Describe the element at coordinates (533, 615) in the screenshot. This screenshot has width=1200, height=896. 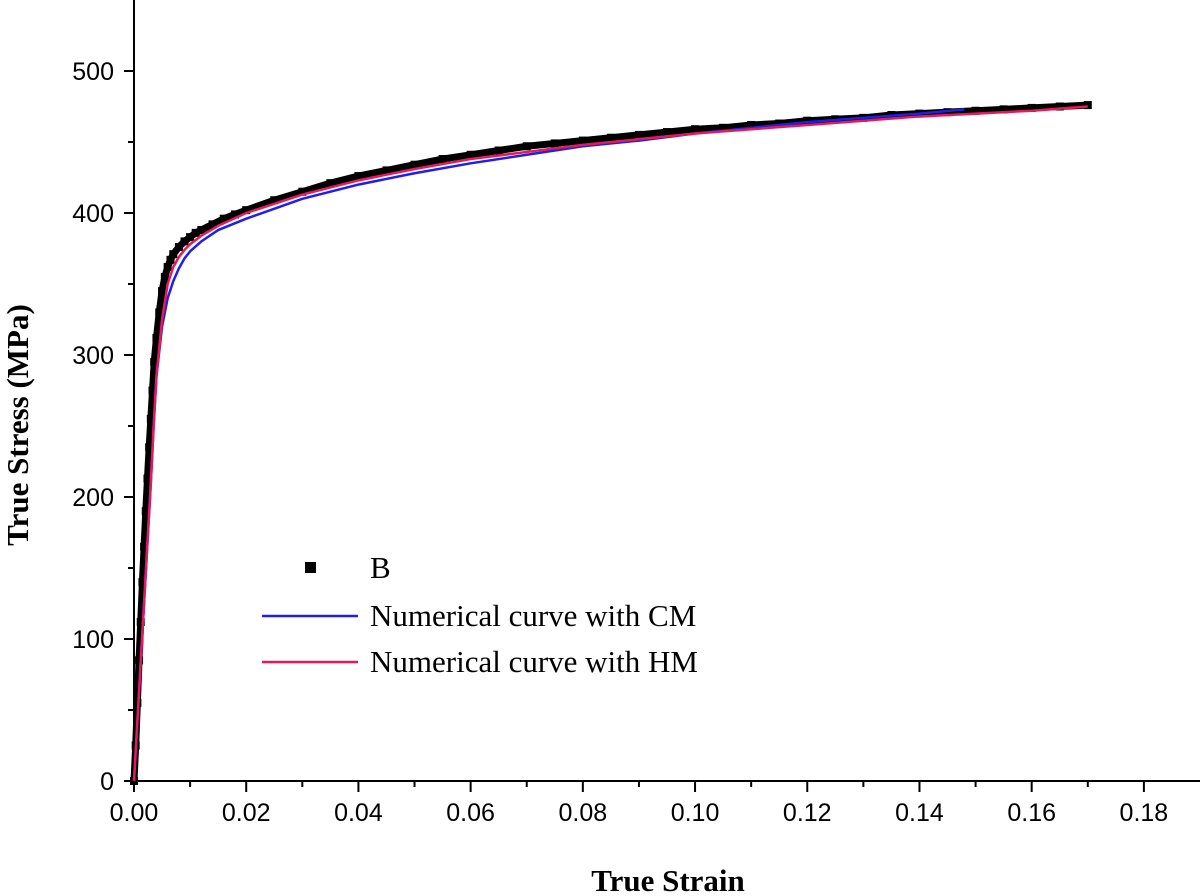
I see `legend-label-cm: Numerical curve with CM` at that location.